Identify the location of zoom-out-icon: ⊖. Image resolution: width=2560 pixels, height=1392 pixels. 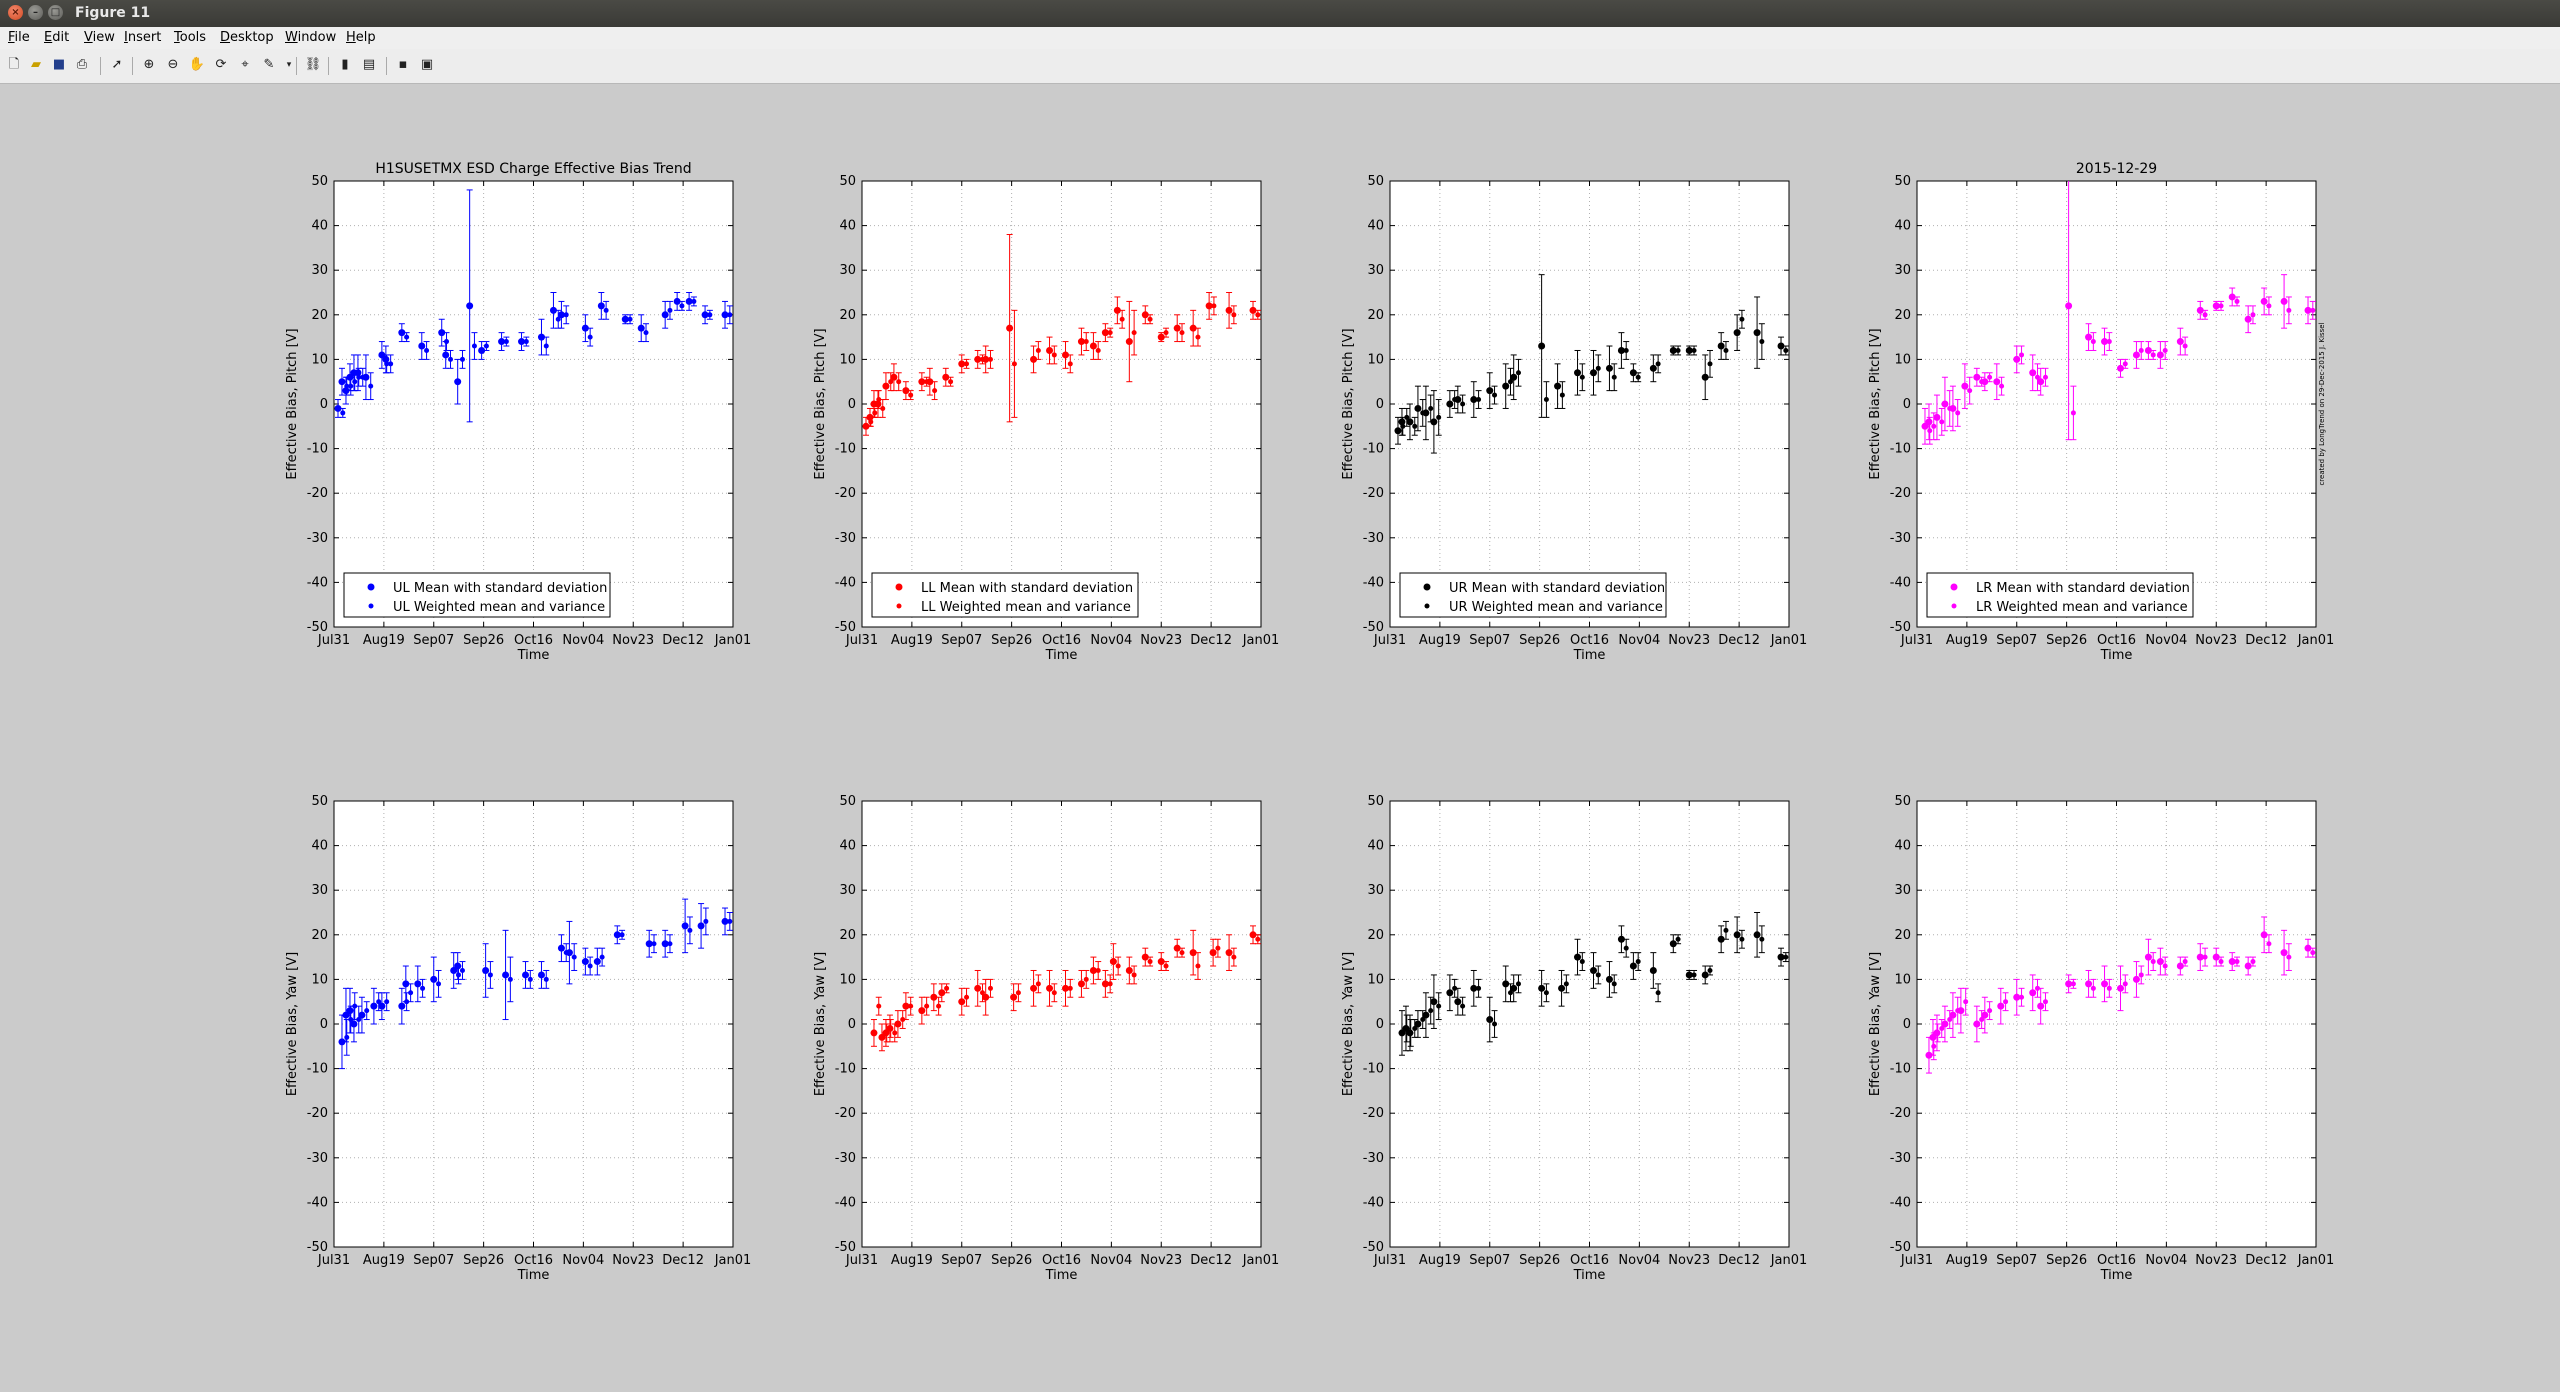
(173, 64).